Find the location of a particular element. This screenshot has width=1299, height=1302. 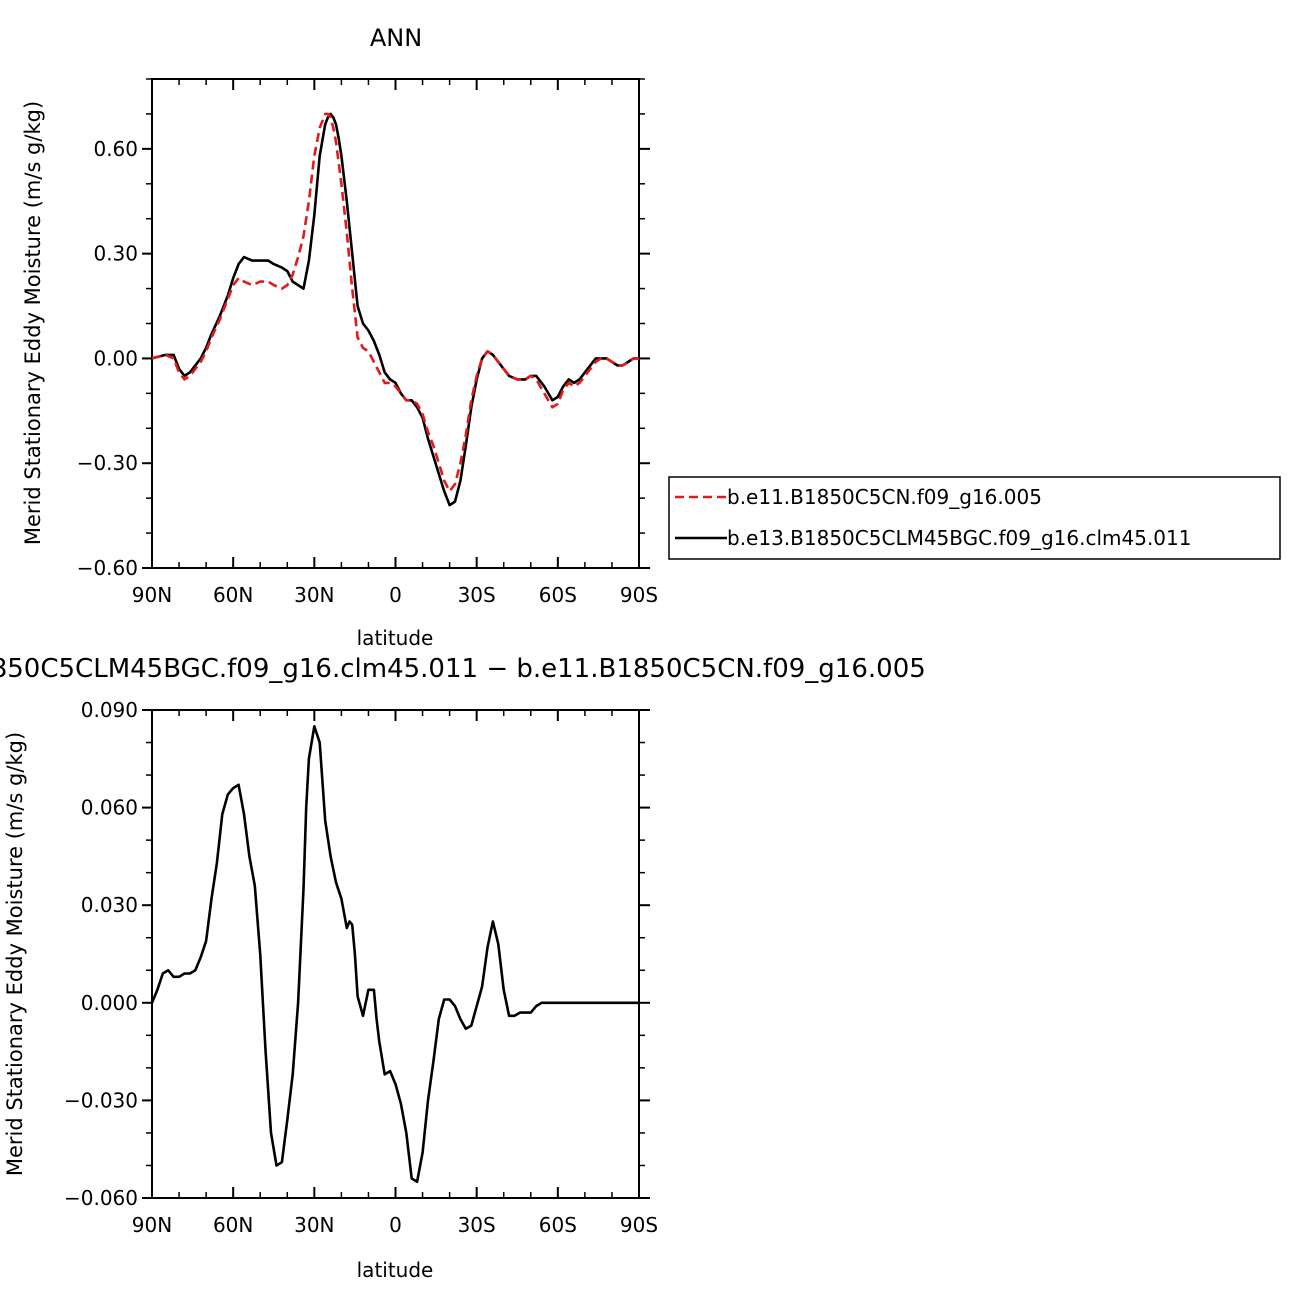

bottom-x-tick-label: 90N is located at coordinates (152, 1225).